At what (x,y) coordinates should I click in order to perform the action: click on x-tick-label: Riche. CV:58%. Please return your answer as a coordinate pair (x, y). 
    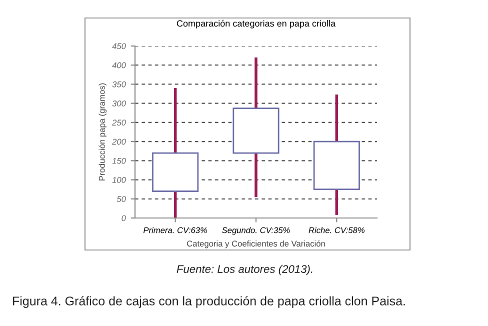
    Looking at the image, I should click on (336, 230).